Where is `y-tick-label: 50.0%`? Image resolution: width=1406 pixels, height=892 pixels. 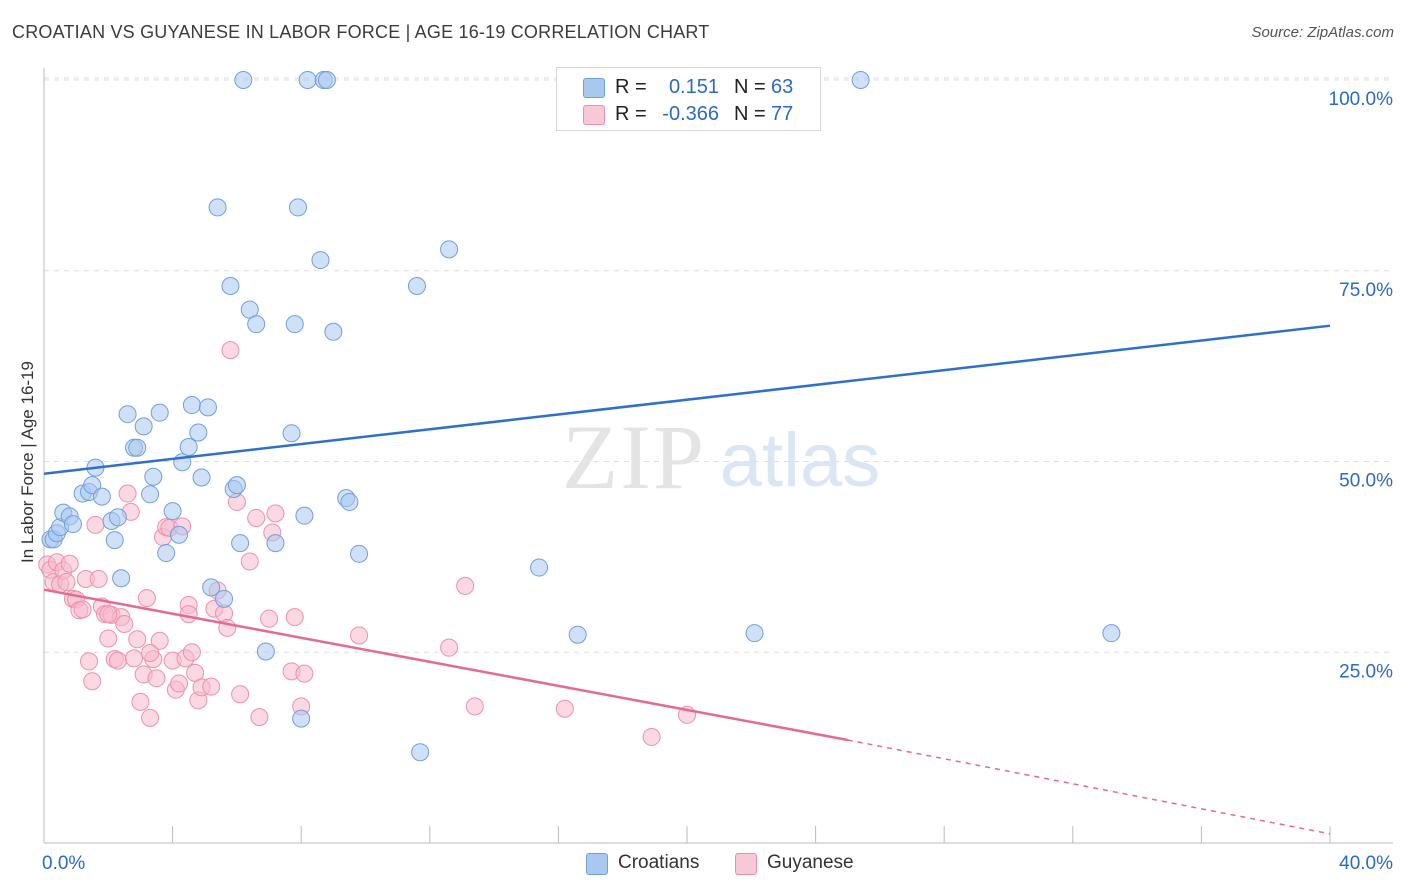 y-tick-label: 50.0% is located at coordinates (1366, 481).